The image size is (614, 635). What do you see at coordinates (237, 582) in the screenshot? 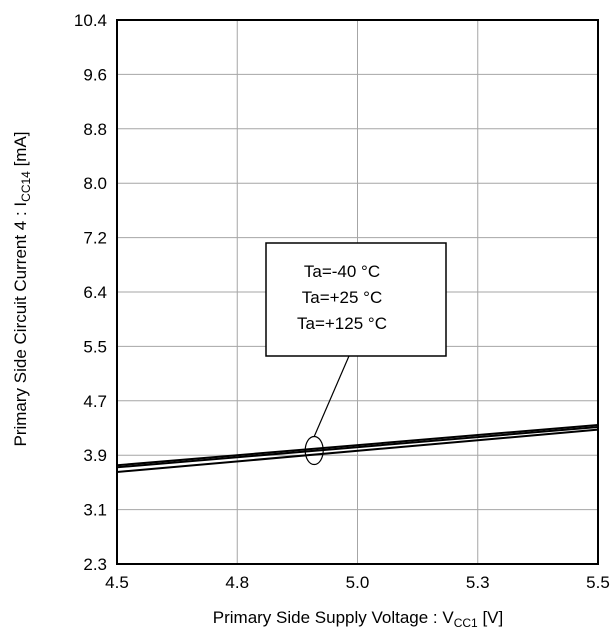
I see `x-tick-label: 4.8` at bounding box center [237, 582].